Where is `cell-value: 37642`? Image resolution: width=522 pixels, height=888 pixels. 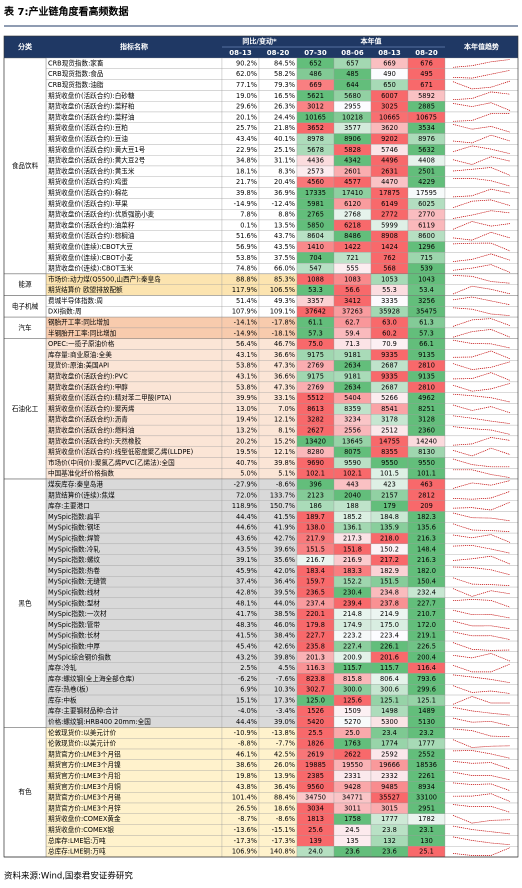
cell-value: 37642 is located at coordinates (315, 312).